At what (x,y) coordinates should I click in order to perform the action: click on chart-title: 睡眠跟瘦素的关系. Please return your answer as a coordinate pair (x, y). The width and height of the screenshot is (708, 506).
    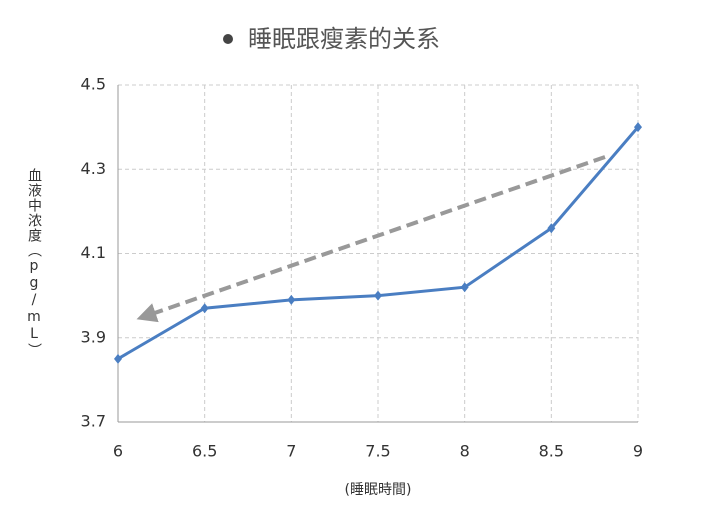
    Looking at the image, I should click on (344, 39).